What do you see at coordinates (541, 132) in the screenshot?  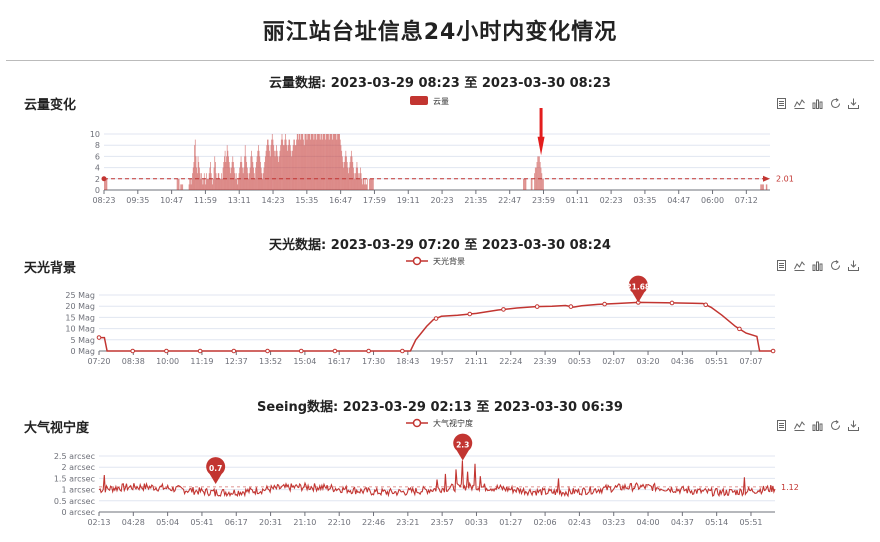 I see `highlight-arrow` at bounding box center [541, 132].